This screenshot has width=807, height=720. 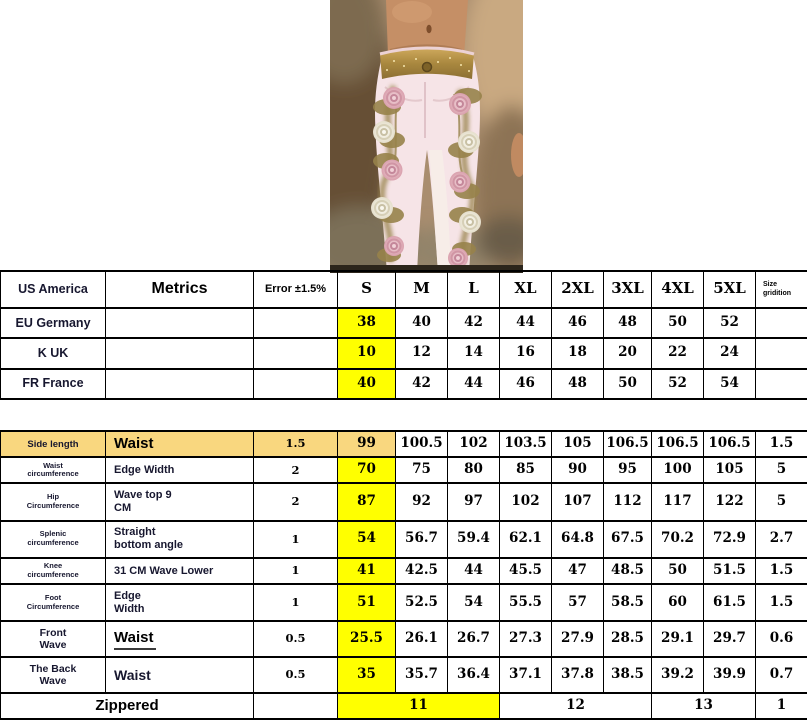 I want to click on size-value: 26.1, so click(x=421, y=639).